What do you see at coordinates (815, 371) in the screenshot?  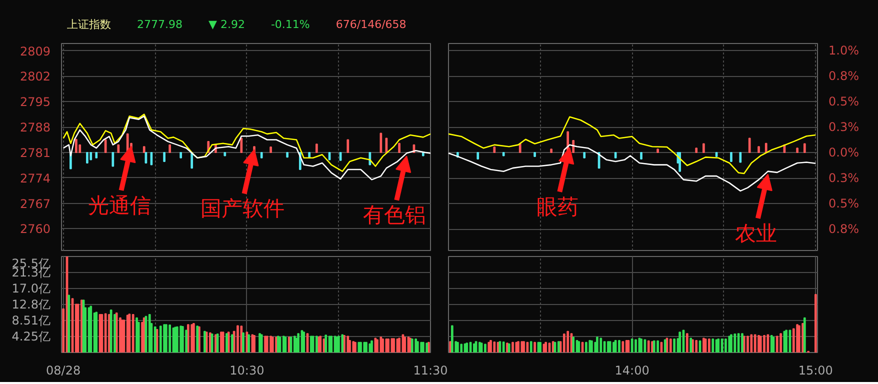 I see `x-tick-label: 15:00` at bounding box center [815, 371].